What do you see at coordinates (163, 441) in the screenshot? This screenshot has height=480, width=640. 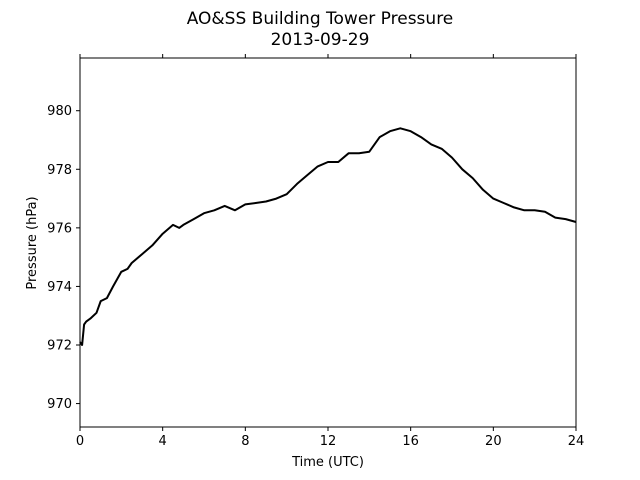 I see `x-tick-label: 4` at bounding box center [163, 441].